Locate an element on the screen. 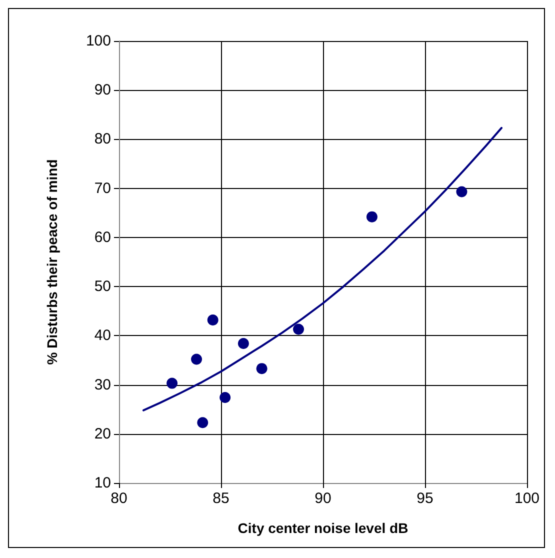 The image size is (555, 558). x-tick-label: 90 is located at coordinates (323, 498).